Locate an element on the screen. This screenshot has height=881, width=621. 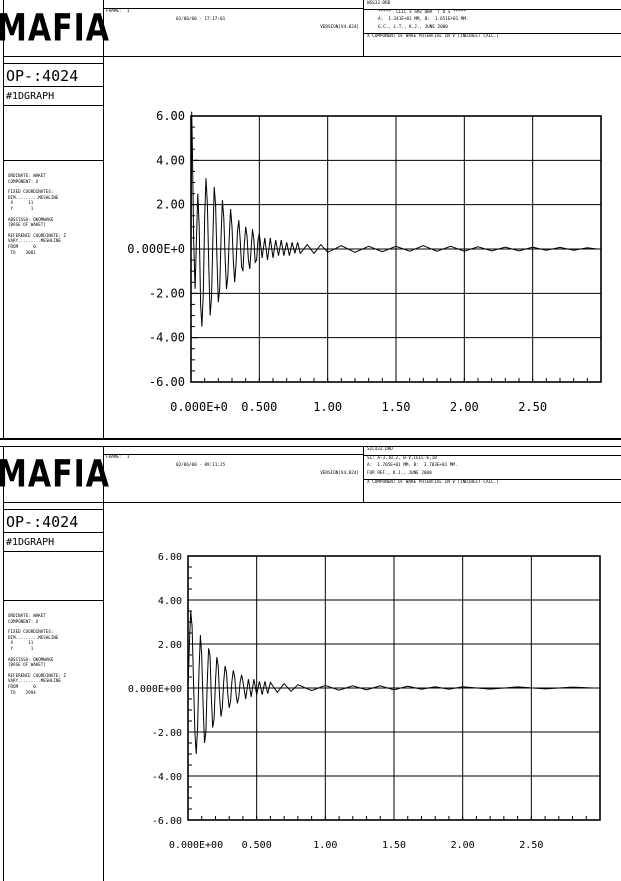
x-tick-label: 0.000E+00 is located at coordinates (196, 845).